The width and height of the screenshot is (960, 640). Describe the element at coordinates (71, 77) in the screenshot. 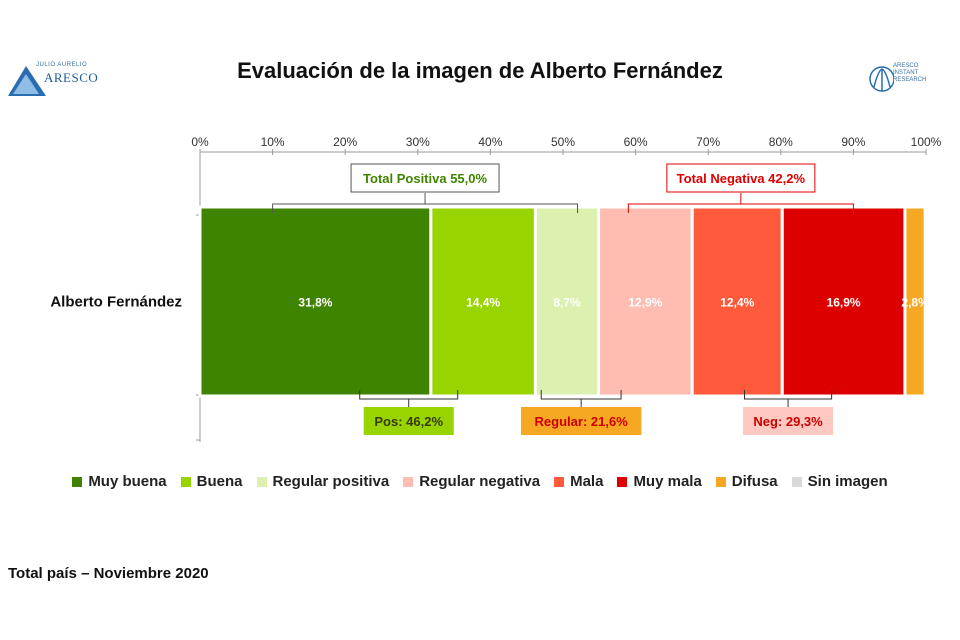

I see `logo-brand-text: ARESCO` at that location.